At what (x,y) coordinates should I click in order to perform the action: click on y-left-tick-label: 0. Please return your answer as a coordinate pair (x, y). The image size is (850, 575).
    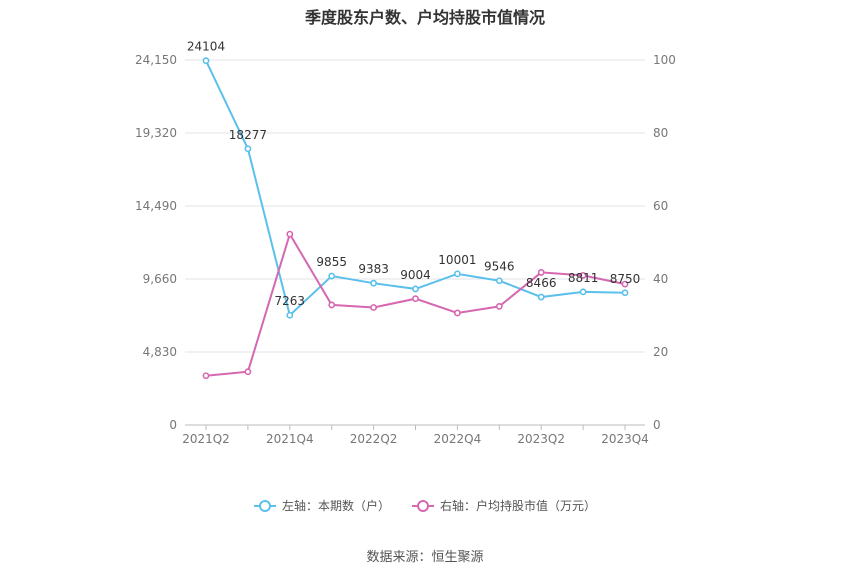
    Looking at the image, I should click on (173, 425).